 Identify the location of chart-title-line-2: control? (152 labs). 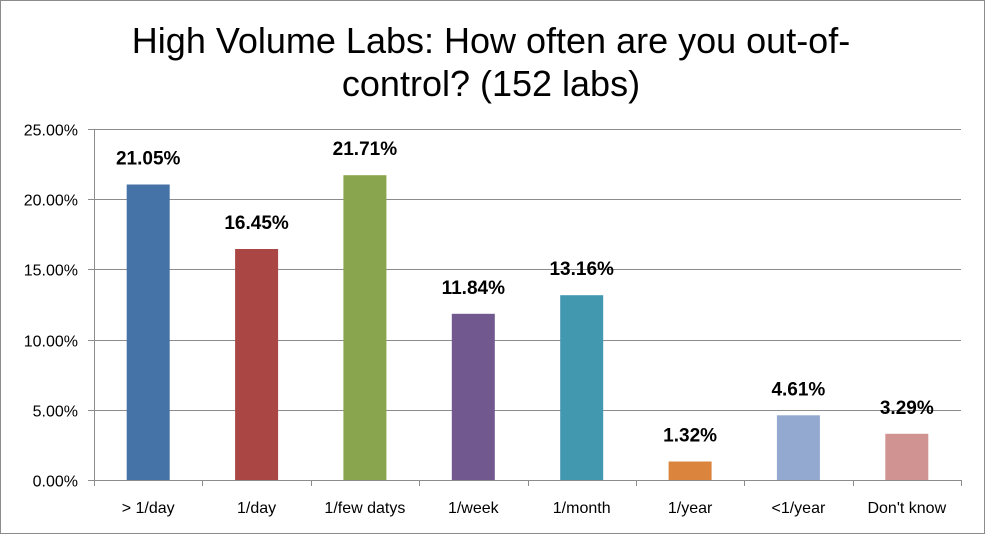
(491, 83).